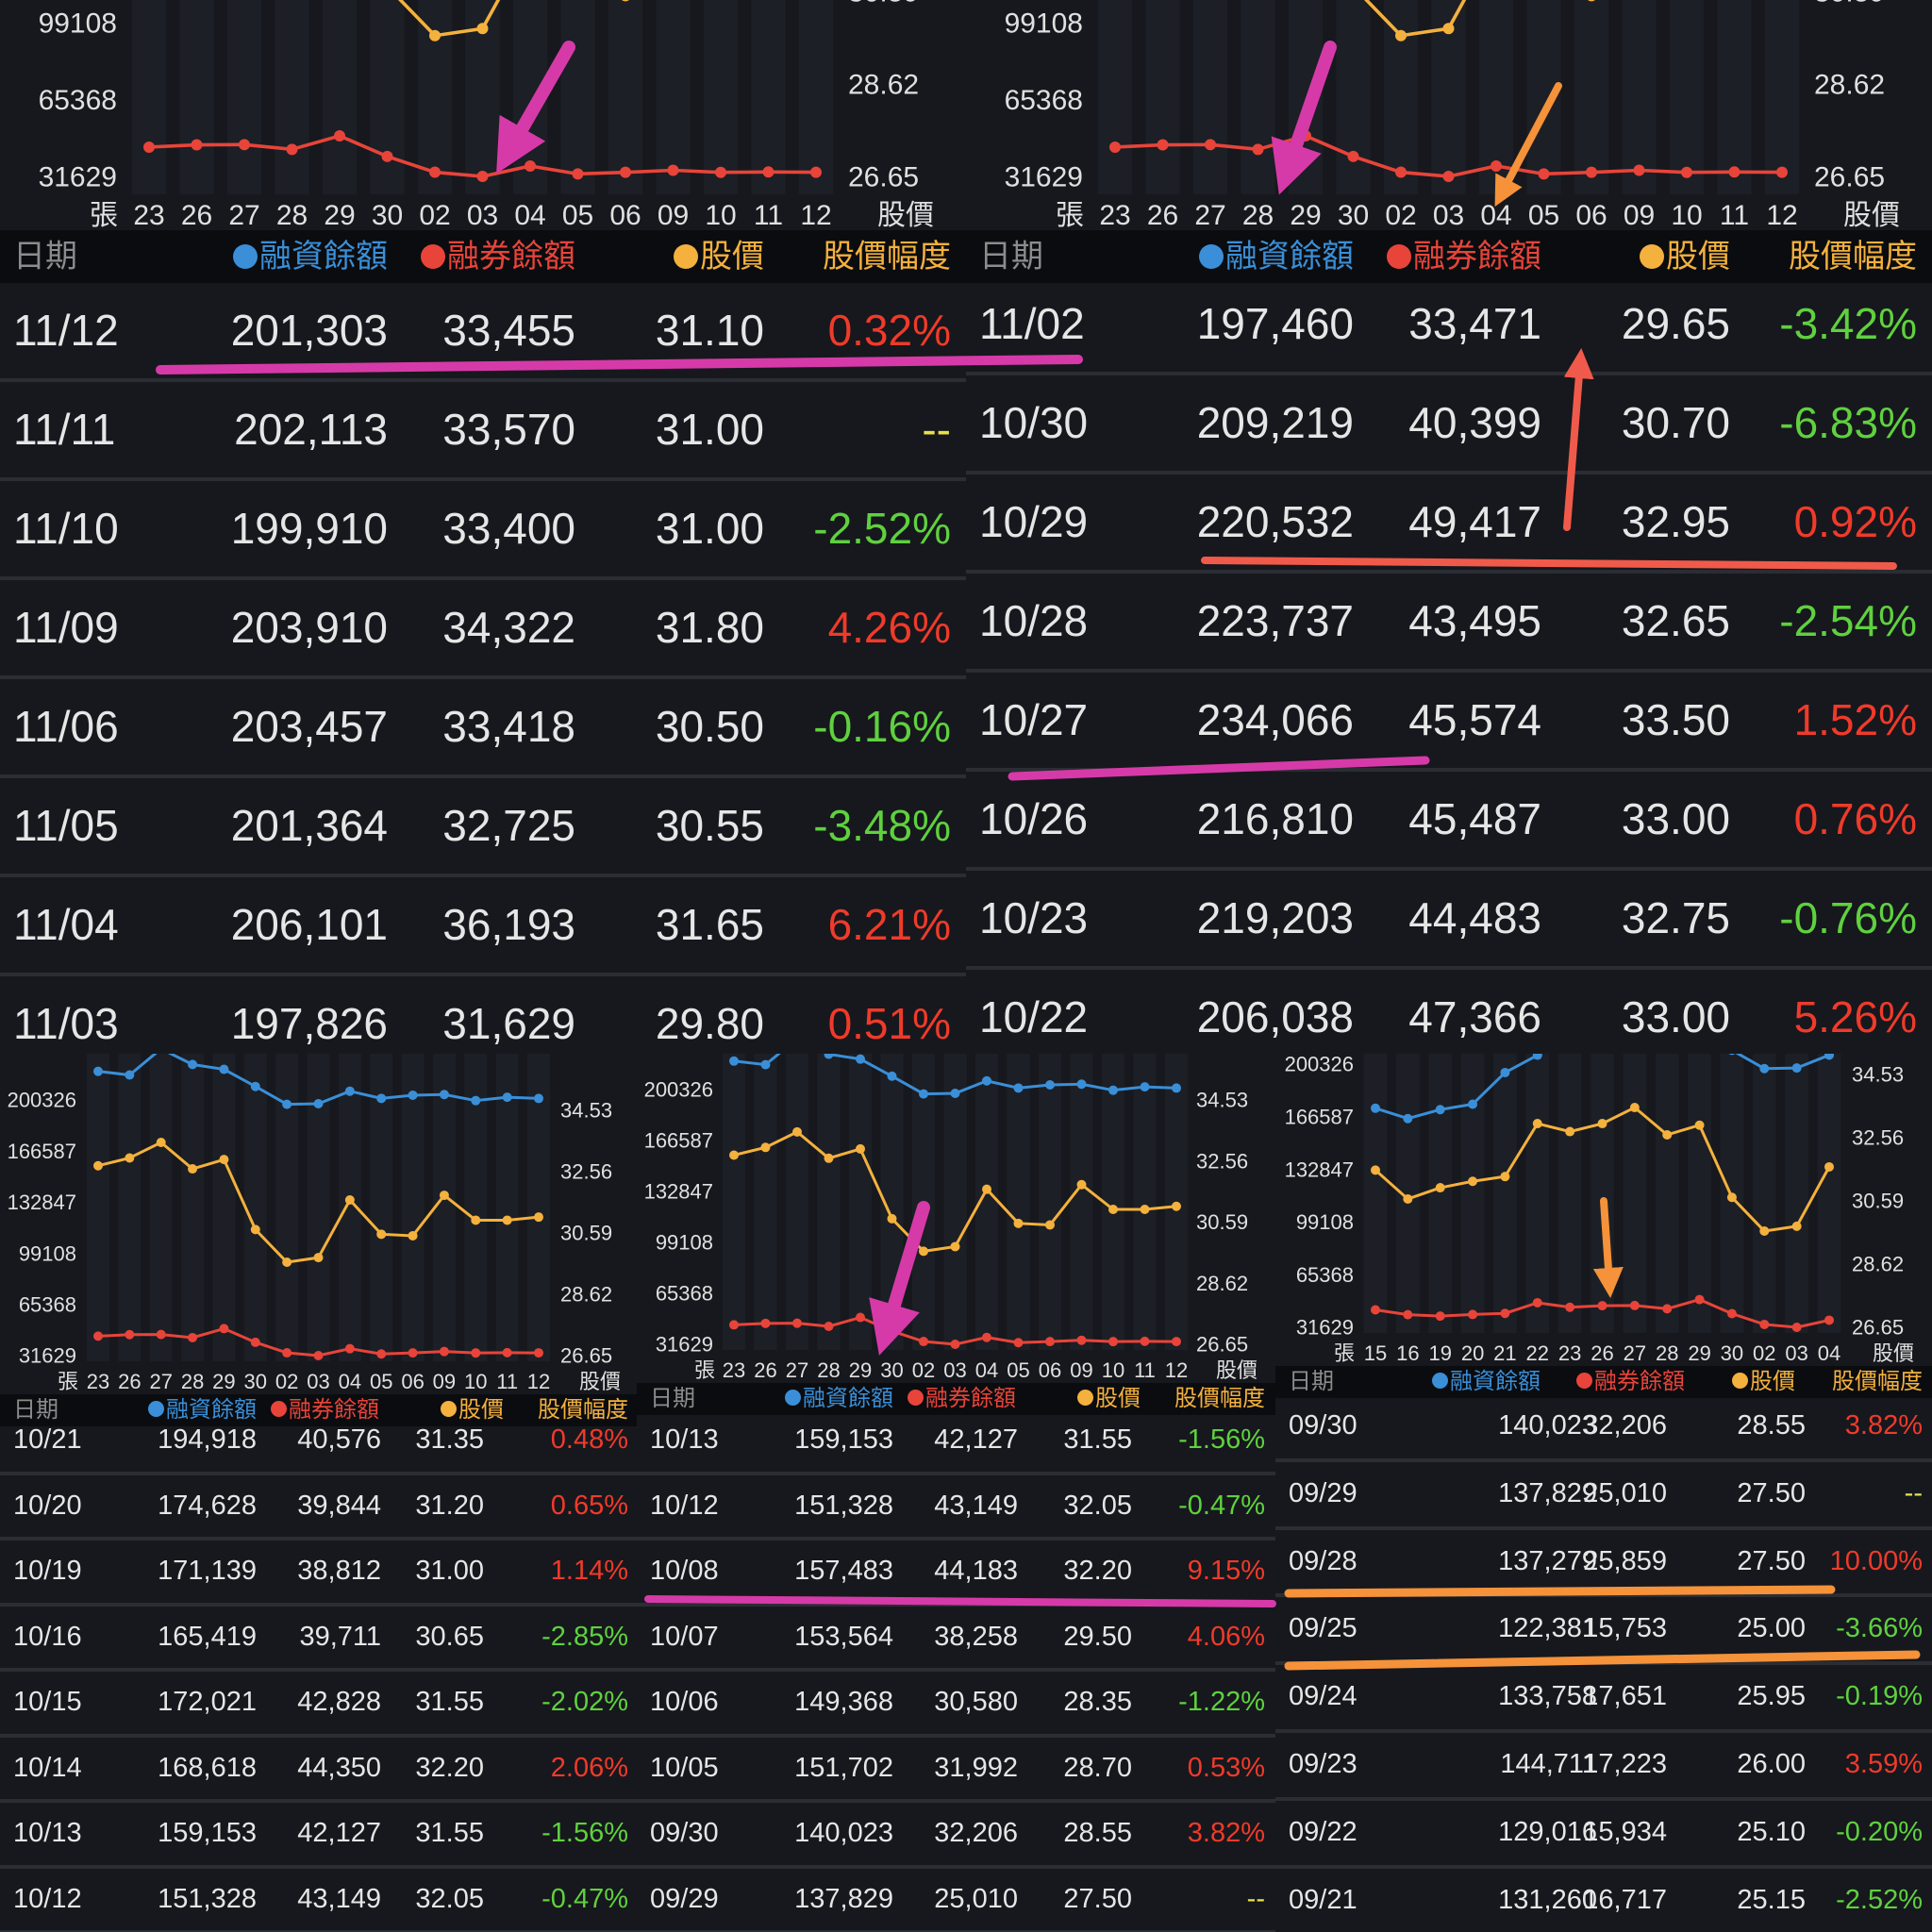 This screenshot has height=1932, width=1932. Describe the element at coordinates (1449, 425) in the screenshot. I see `table-row: 10/30 209,219 40,399 30.70 -6.83%` at that location.